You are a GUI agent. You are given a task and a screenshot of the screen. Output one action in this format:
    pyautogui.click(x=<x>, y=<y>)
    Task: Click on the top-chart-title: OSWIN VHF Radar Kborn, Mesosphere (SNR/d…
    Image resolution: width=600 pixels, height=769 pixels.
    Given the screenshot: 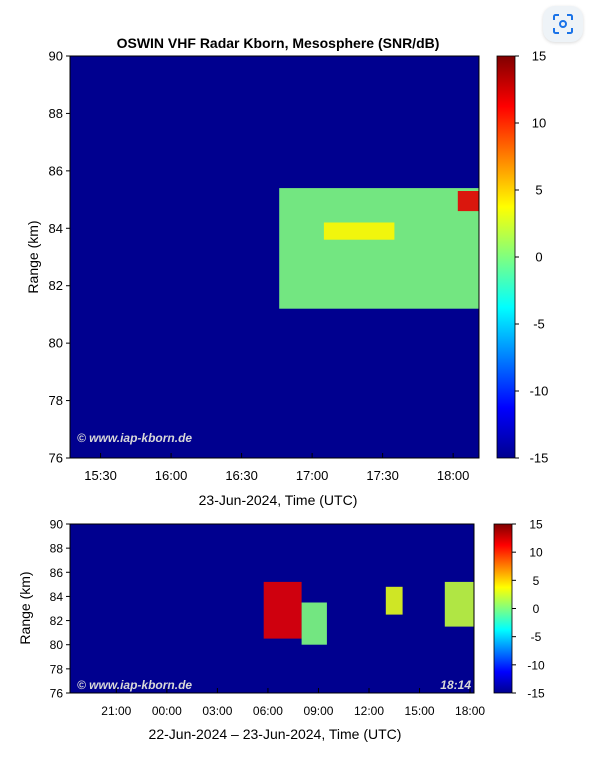 What is the action you would take?
    pyautogui.click(x=278, y=43)
    